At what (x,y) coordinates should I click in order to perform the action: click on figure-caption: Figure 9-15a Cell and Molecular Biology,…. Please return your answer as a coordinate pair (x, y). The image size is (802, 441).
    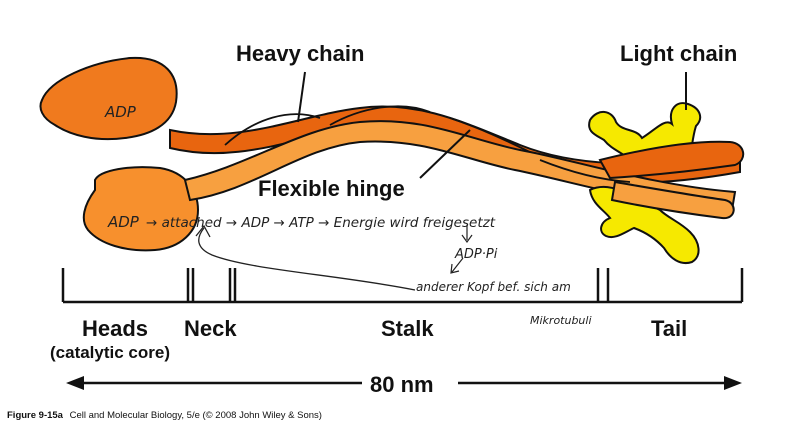
    Looking at the image, I should click on (164, 415).